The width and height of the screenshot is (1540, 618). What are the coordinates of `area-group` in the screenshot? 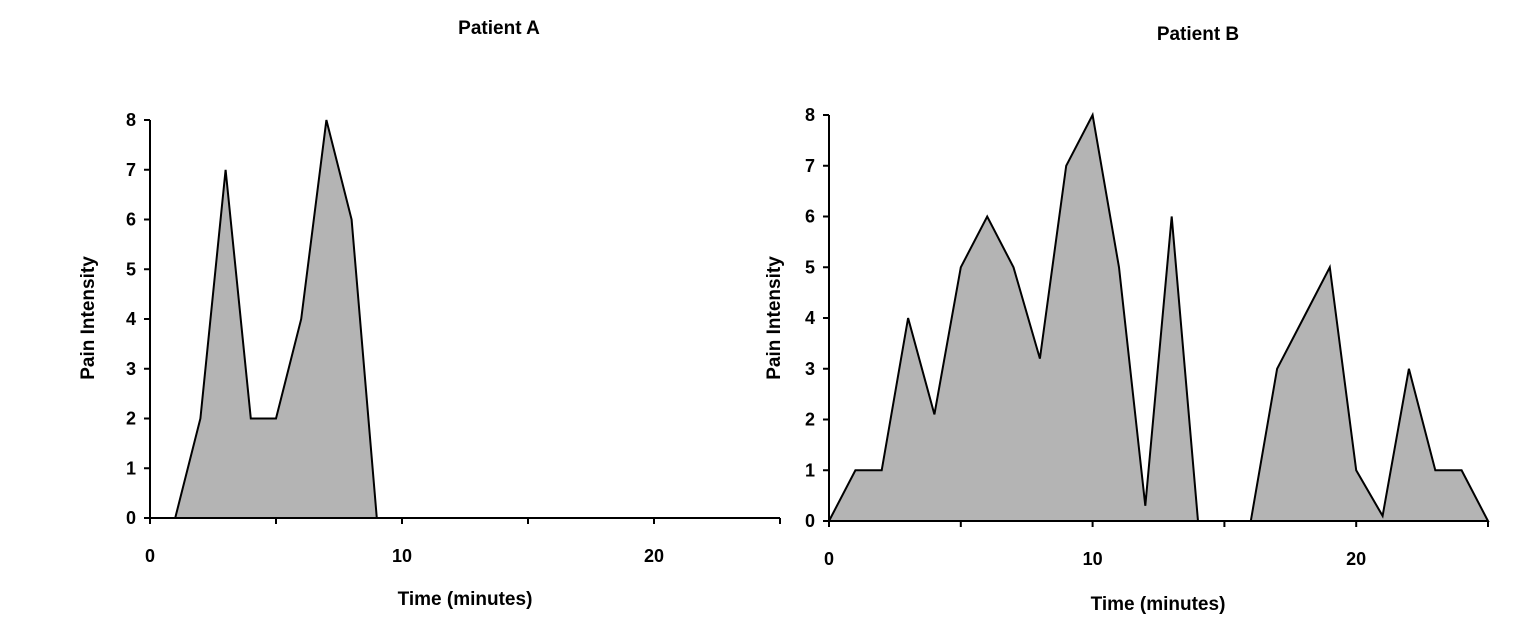 It's located at (275, 319).